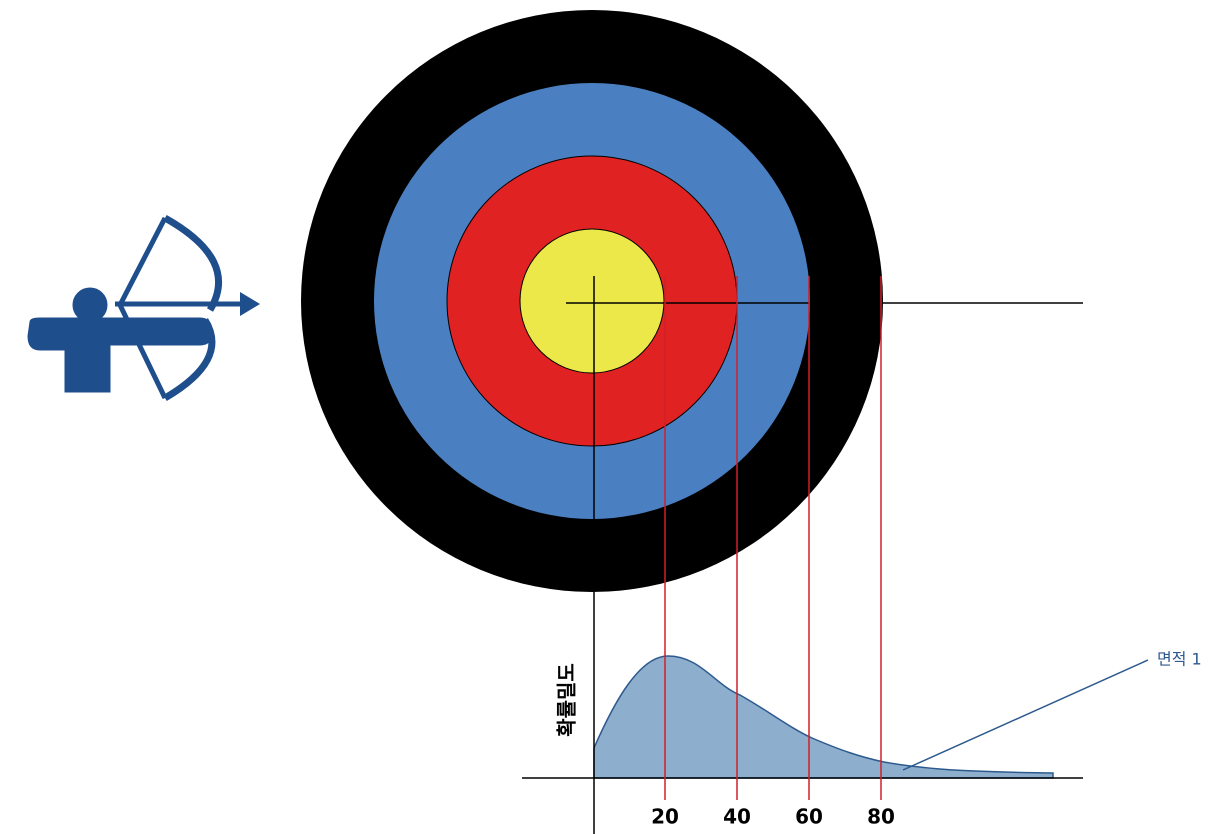  What do you see at coordinates (809, 817) in the screenshot?
I see `x-tick-label: 60` at bounding box center [809, 817].